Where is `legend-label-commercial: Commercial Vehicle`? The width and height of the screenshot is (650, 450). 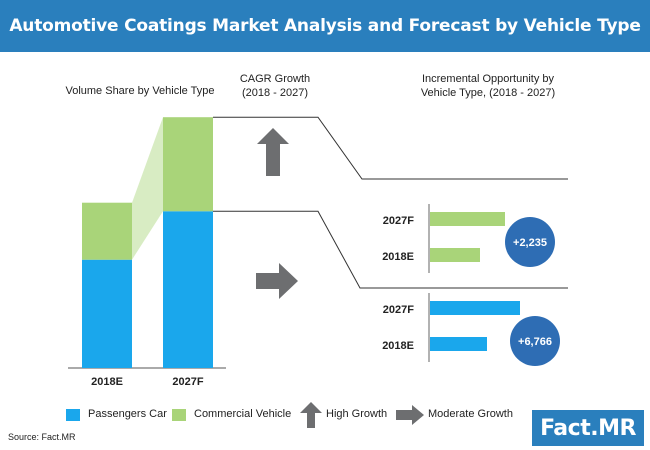 legend-label-commercial: Commercial Vehicle is located at coordinates (243, 414).